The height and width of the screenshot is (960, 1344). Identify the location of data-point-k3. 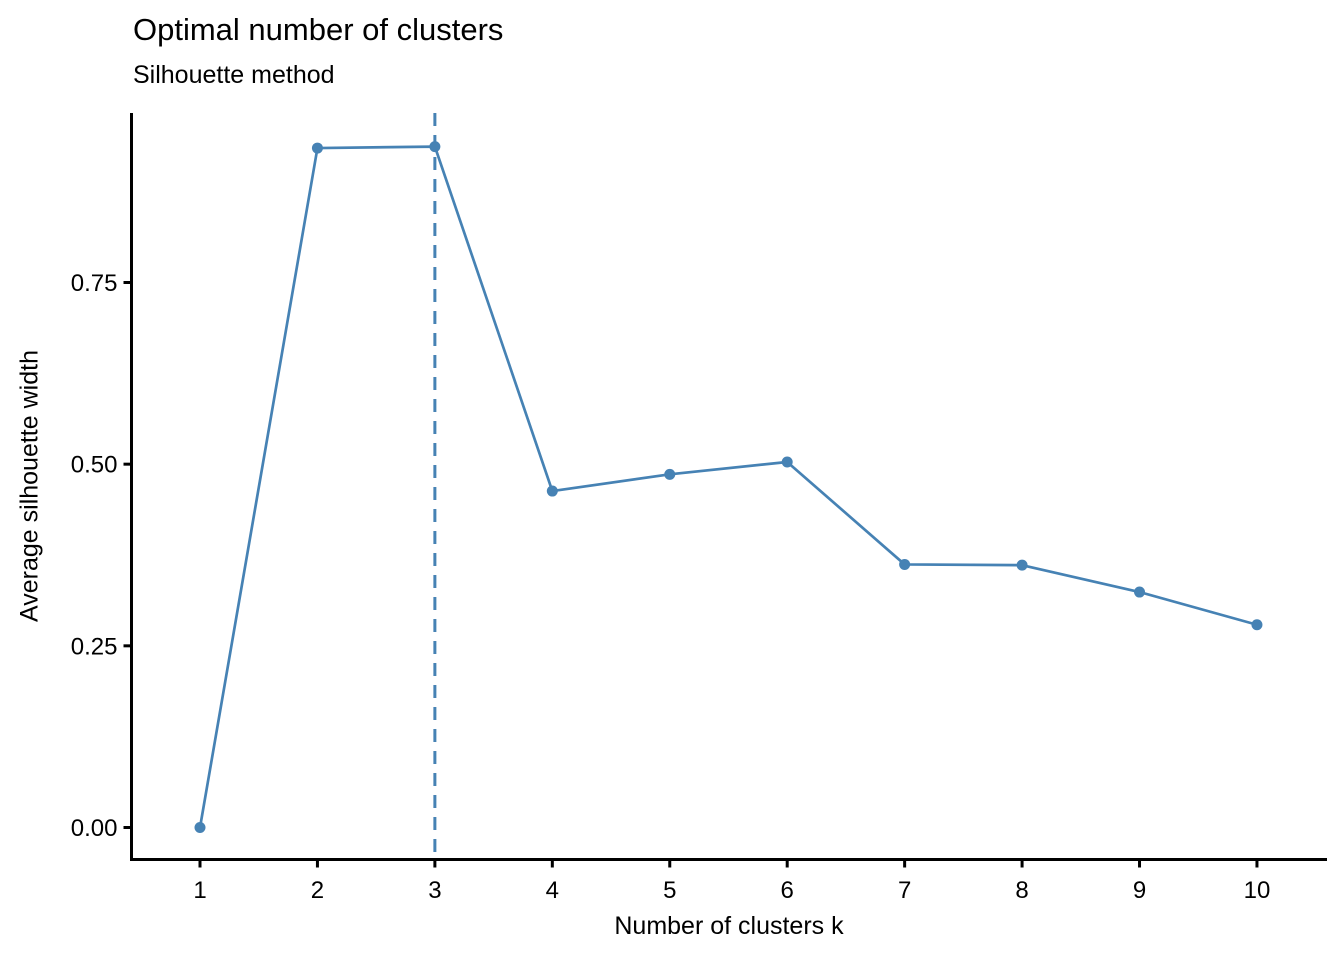
(435, 147).